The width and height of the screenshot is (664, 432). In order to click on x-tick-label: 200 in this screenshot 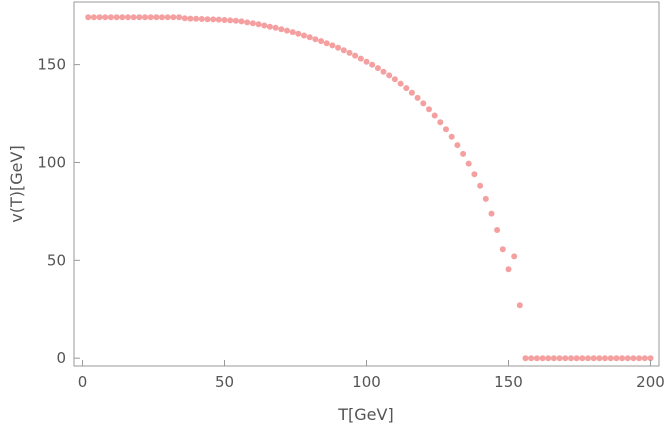, I will do `click(650, 382)`.